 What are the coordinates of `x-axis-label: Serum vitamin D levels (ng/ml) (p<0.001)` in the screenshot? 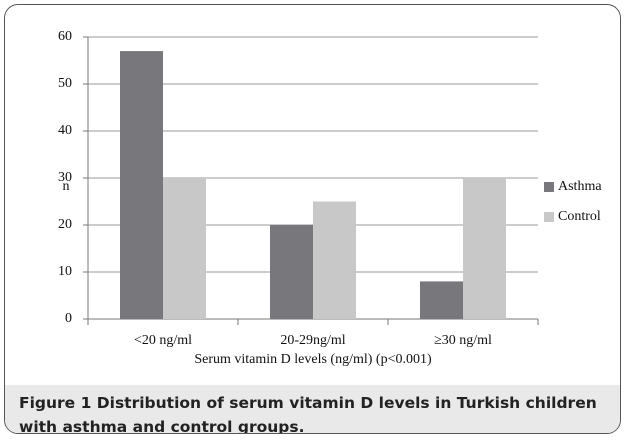 It's located at (313, 359).